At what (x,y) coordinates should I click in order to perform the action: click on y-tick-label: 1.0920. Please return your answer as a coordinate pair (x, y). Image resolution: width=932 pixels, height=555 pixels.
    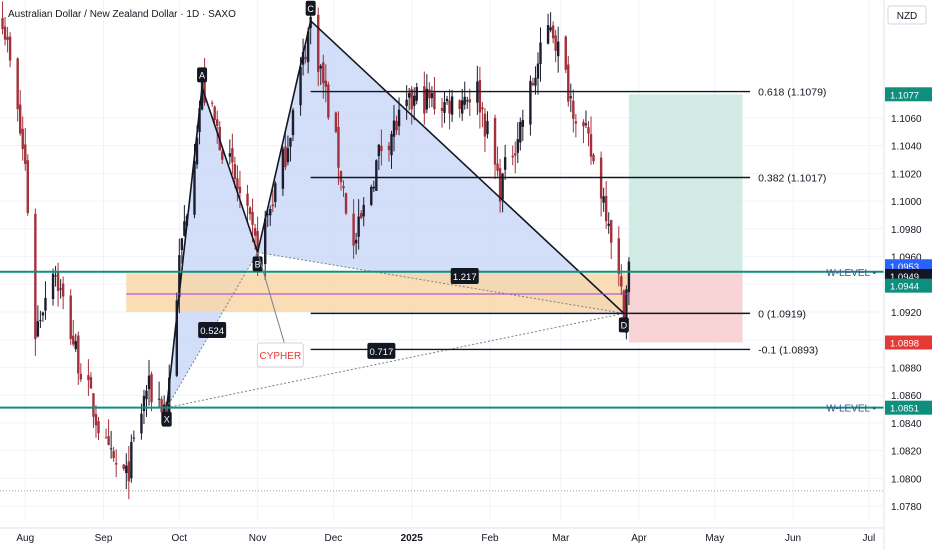
    Looking at the image, I should click on (906, 313).